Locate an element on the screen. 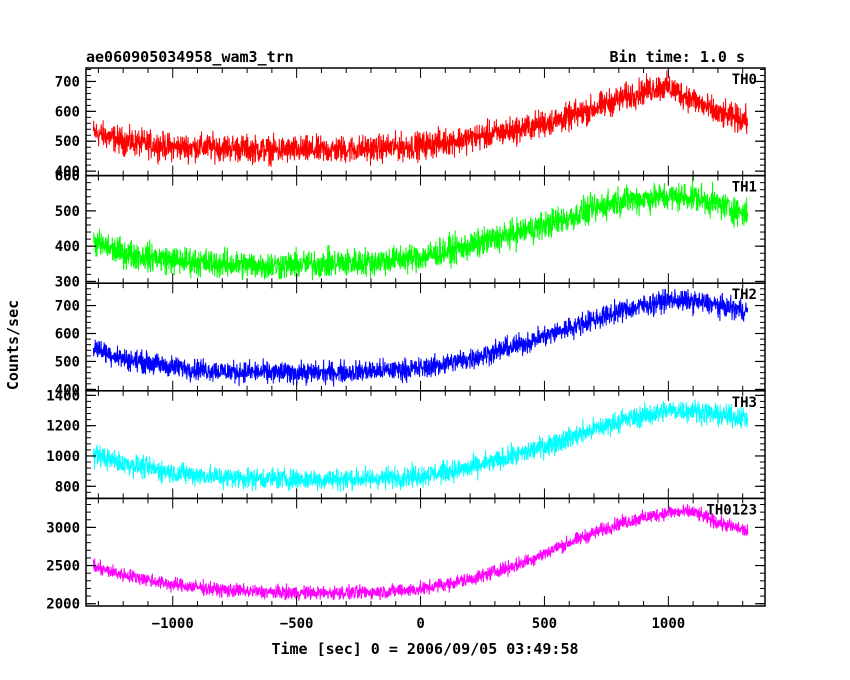 The width and height of the screenshot is (850, 680). panel-label-th2: TH2 is located at coordinates (744, 295).